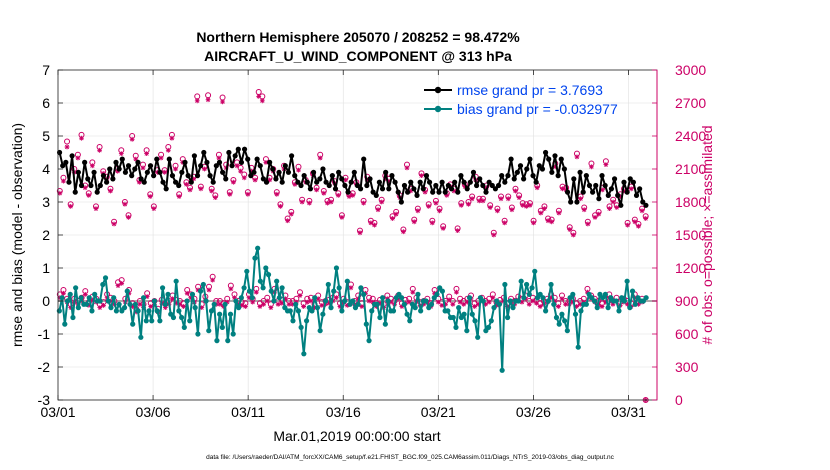 The height and width of the screenshot is (470, 830). I want to click on legend-bias-marker, so click(438, 109).